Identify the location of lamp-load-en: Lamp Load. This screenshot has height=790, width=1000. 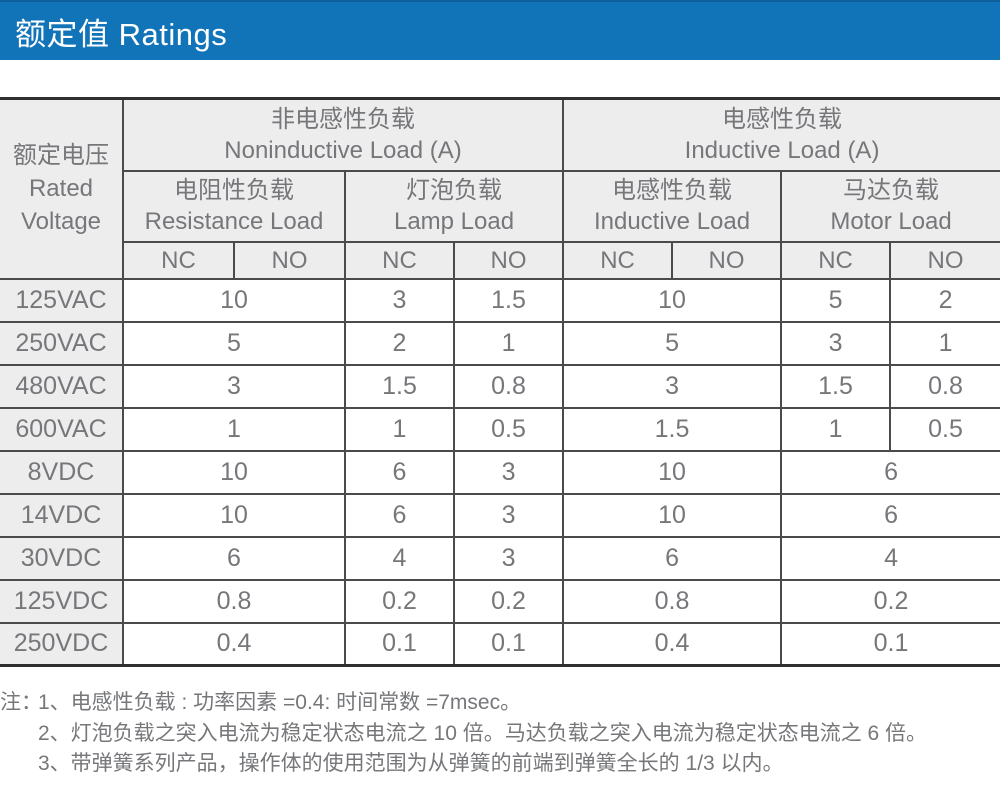
(454, 221).